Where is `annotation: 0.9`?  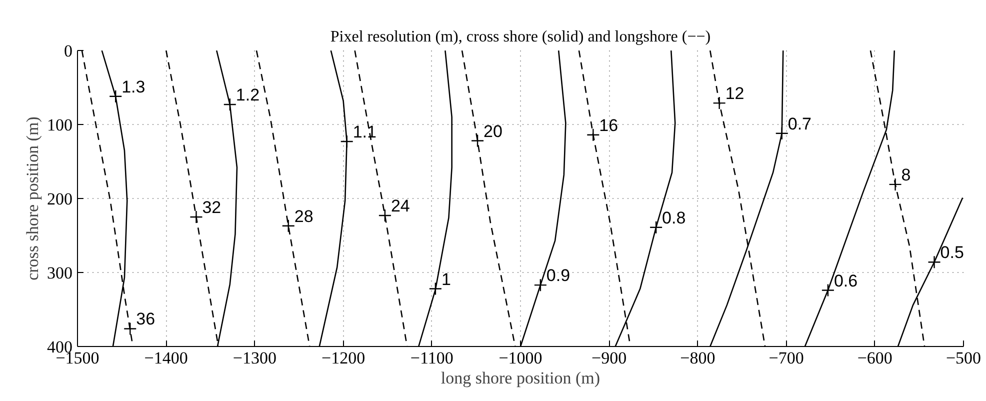 annotation: 0.9 is located at coordinates (558, 276).